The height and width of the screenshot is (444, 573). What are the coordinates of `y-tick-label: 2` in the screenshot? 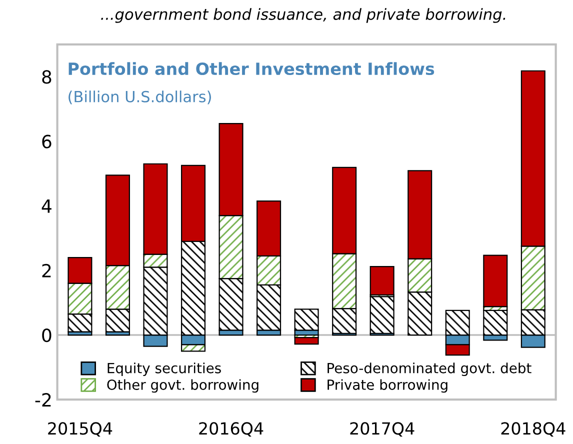 It's located at (46, 271).